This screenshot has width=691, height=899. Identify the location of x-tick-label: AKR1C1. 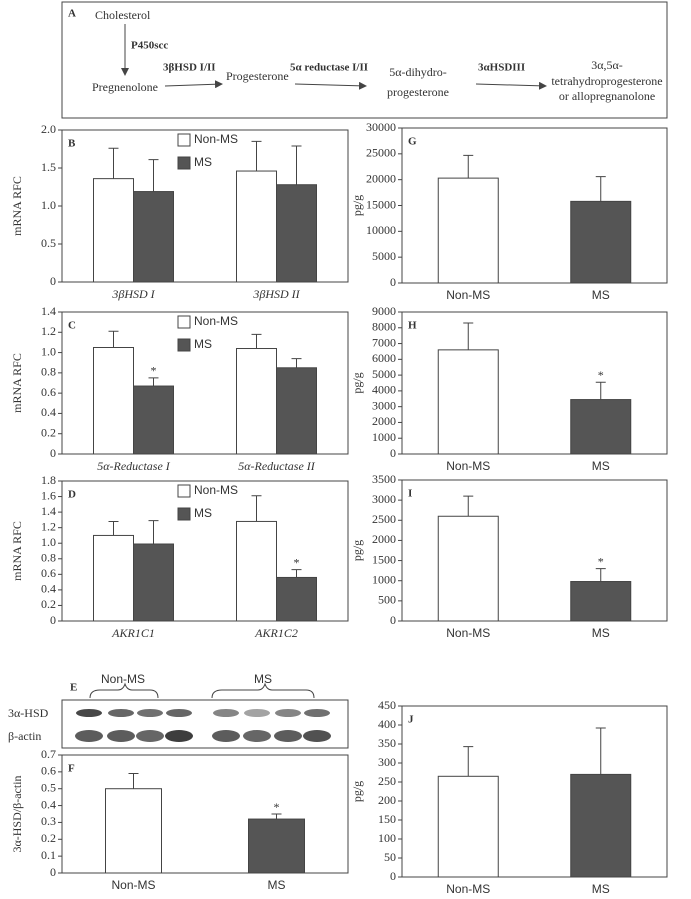
(133, 633).